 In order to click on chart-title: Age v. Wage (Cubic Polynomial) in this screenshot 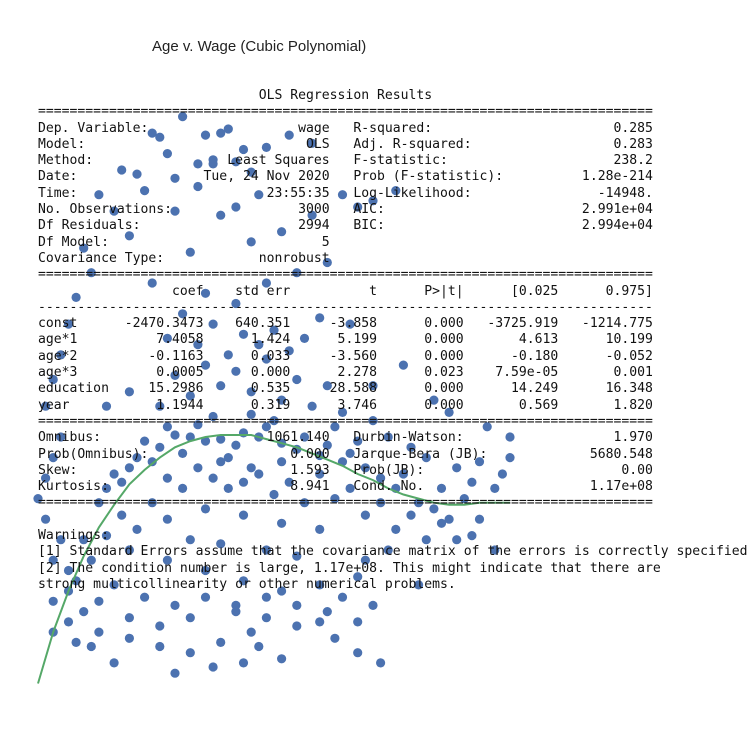, I will do `click(259, 46)`.